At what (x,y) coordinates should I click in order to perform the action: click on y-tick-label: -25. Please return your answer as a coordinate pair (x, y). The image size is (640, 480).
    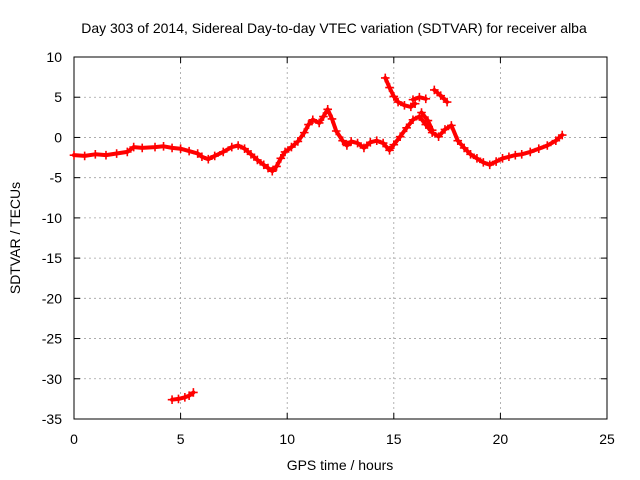
    Looking at the image, I should click on (52, 339).